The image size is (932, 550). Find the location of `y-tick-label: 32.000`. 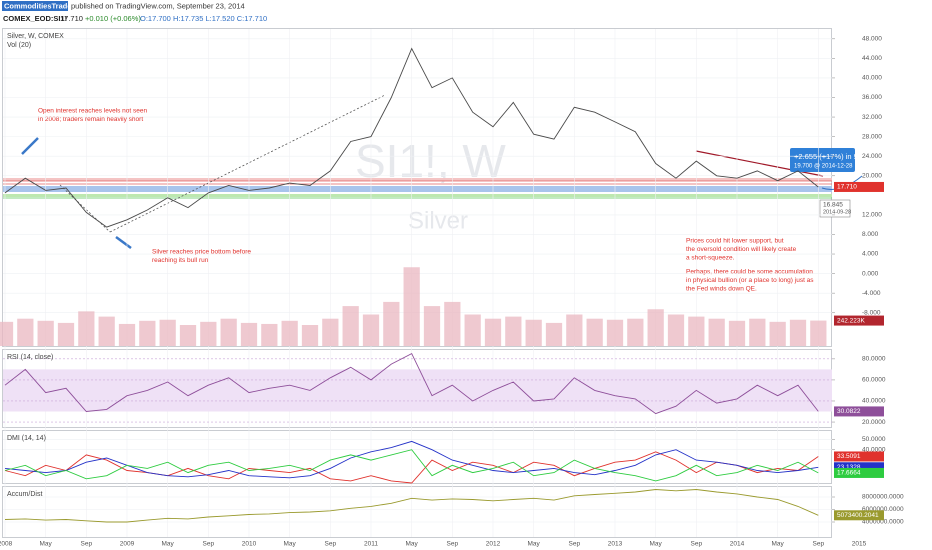

y-tick-label: 32.000 is located at coordinates (872, 117).